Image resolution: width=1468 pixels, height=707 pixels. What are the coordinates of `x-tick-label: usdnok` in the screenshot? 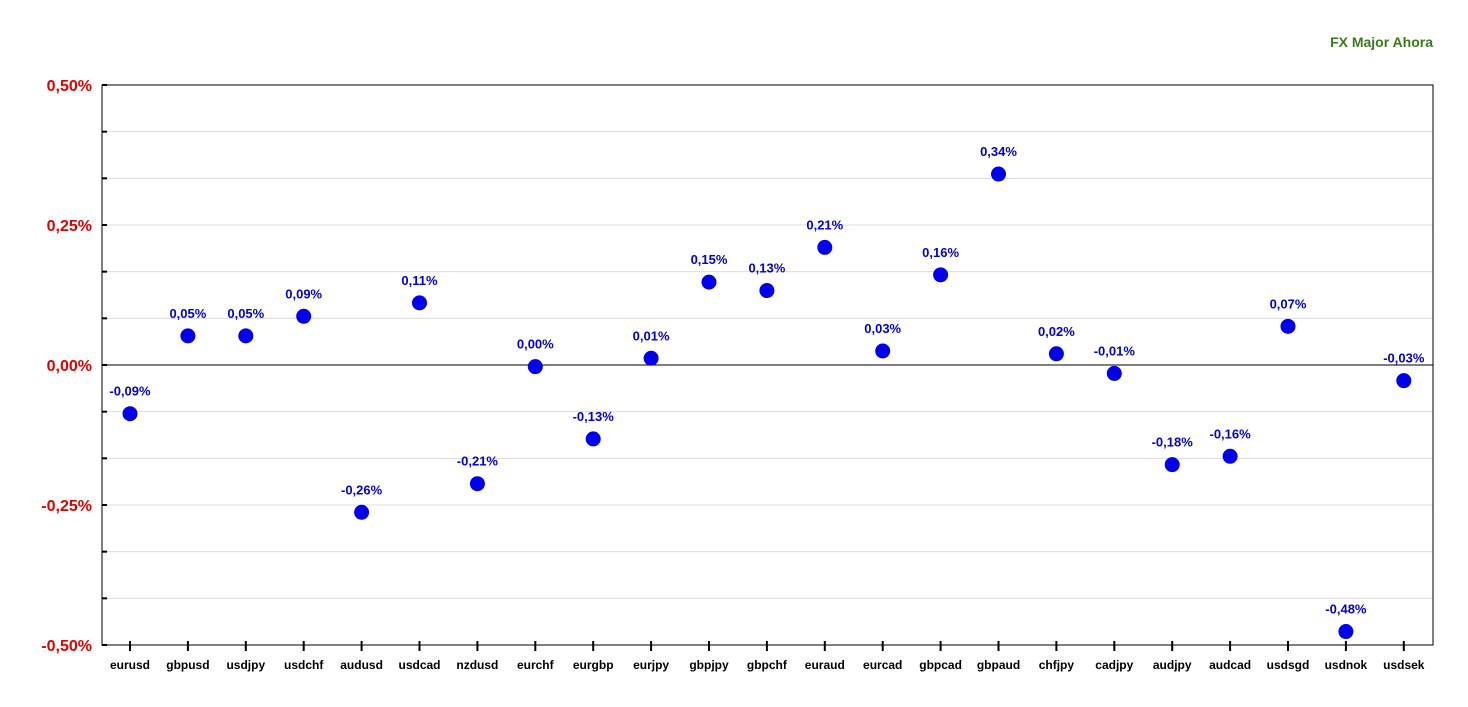 It's located at (1346, 665).